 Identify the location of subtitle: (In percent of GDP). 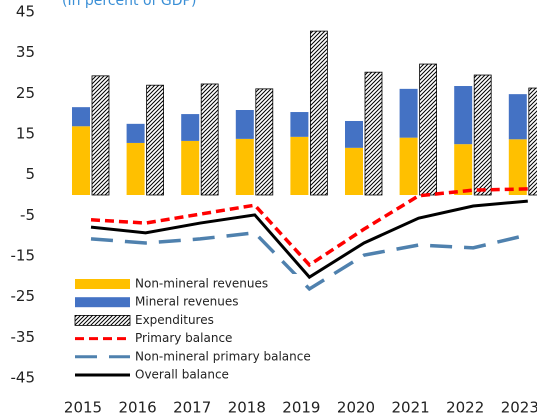
(129, 4).